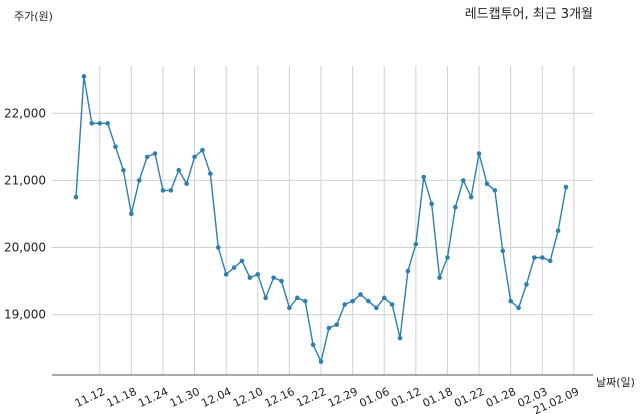  I want to click on y-tick-label: 19,000, so click(25, 315).